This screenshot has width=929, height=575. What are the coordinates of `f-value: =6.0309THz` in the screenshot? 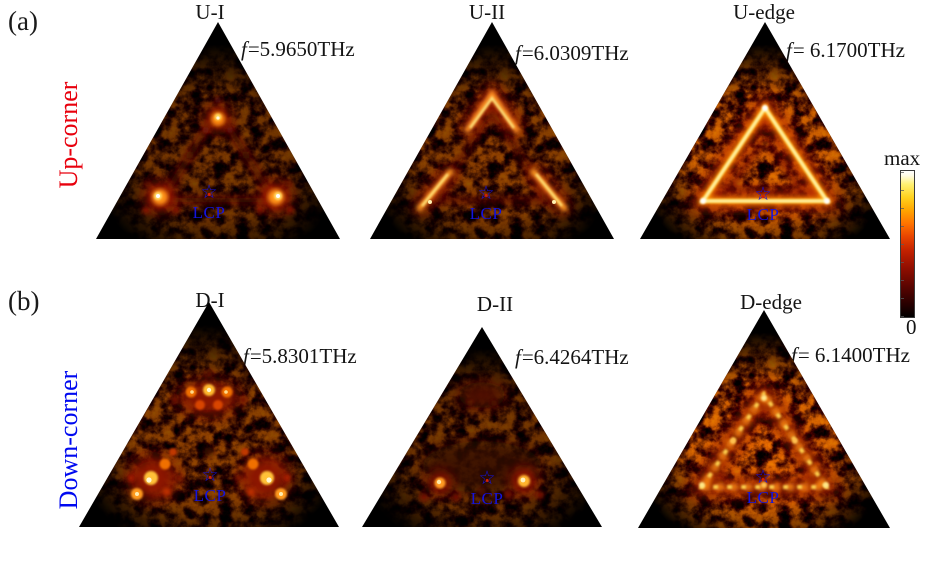 It's located at (575, 53).